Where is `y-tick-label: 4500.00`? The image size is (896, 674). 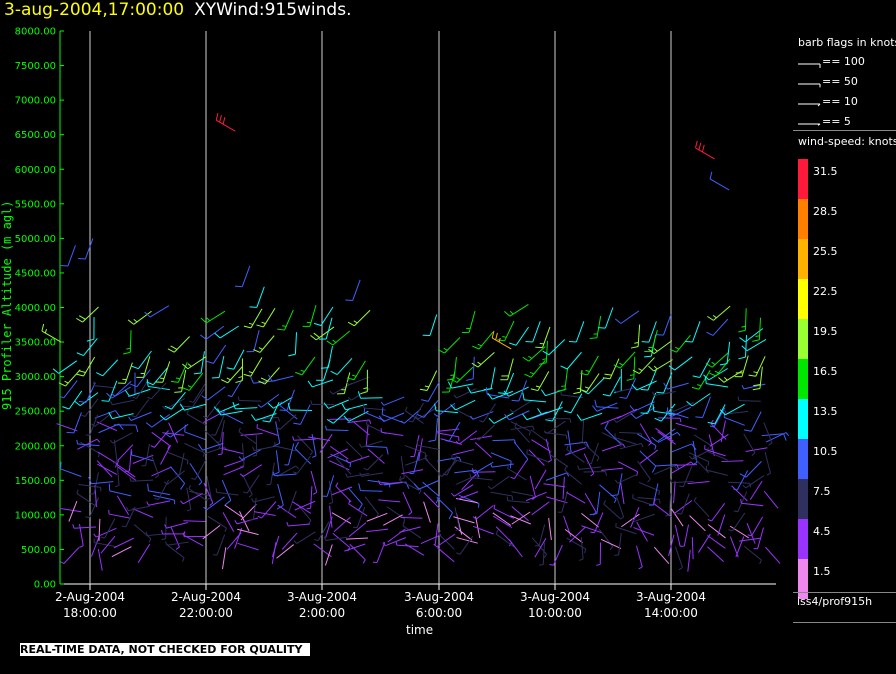
y-tick-label: 4500.00 is located at coordinates (35, 273).